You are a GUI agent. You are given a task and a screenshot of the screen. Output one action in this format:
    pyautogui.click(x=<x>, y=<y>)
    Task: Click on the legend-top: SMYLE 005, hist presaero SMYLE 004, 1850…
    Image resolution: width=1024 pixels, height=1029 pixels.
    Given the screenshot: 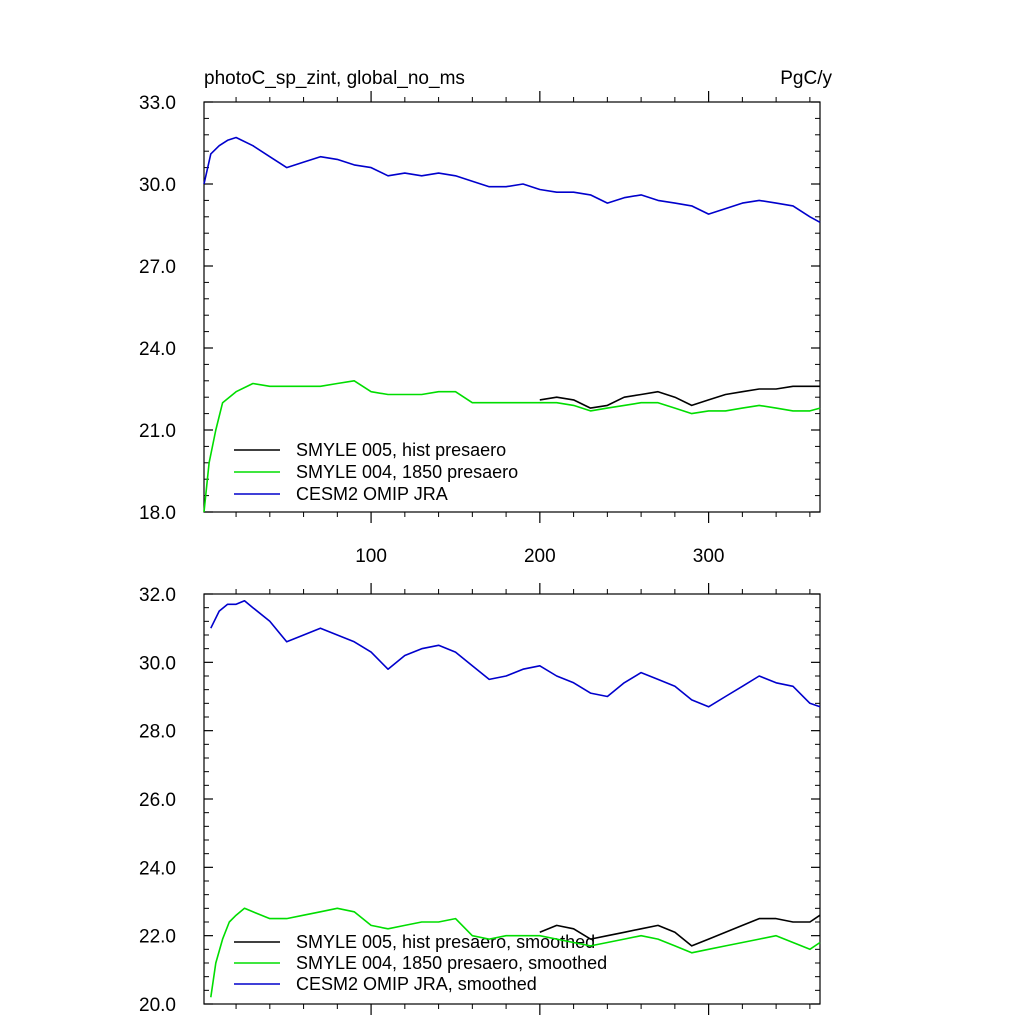 What is the action you would take?
    pyautogui.click(x=376, y=472)
    